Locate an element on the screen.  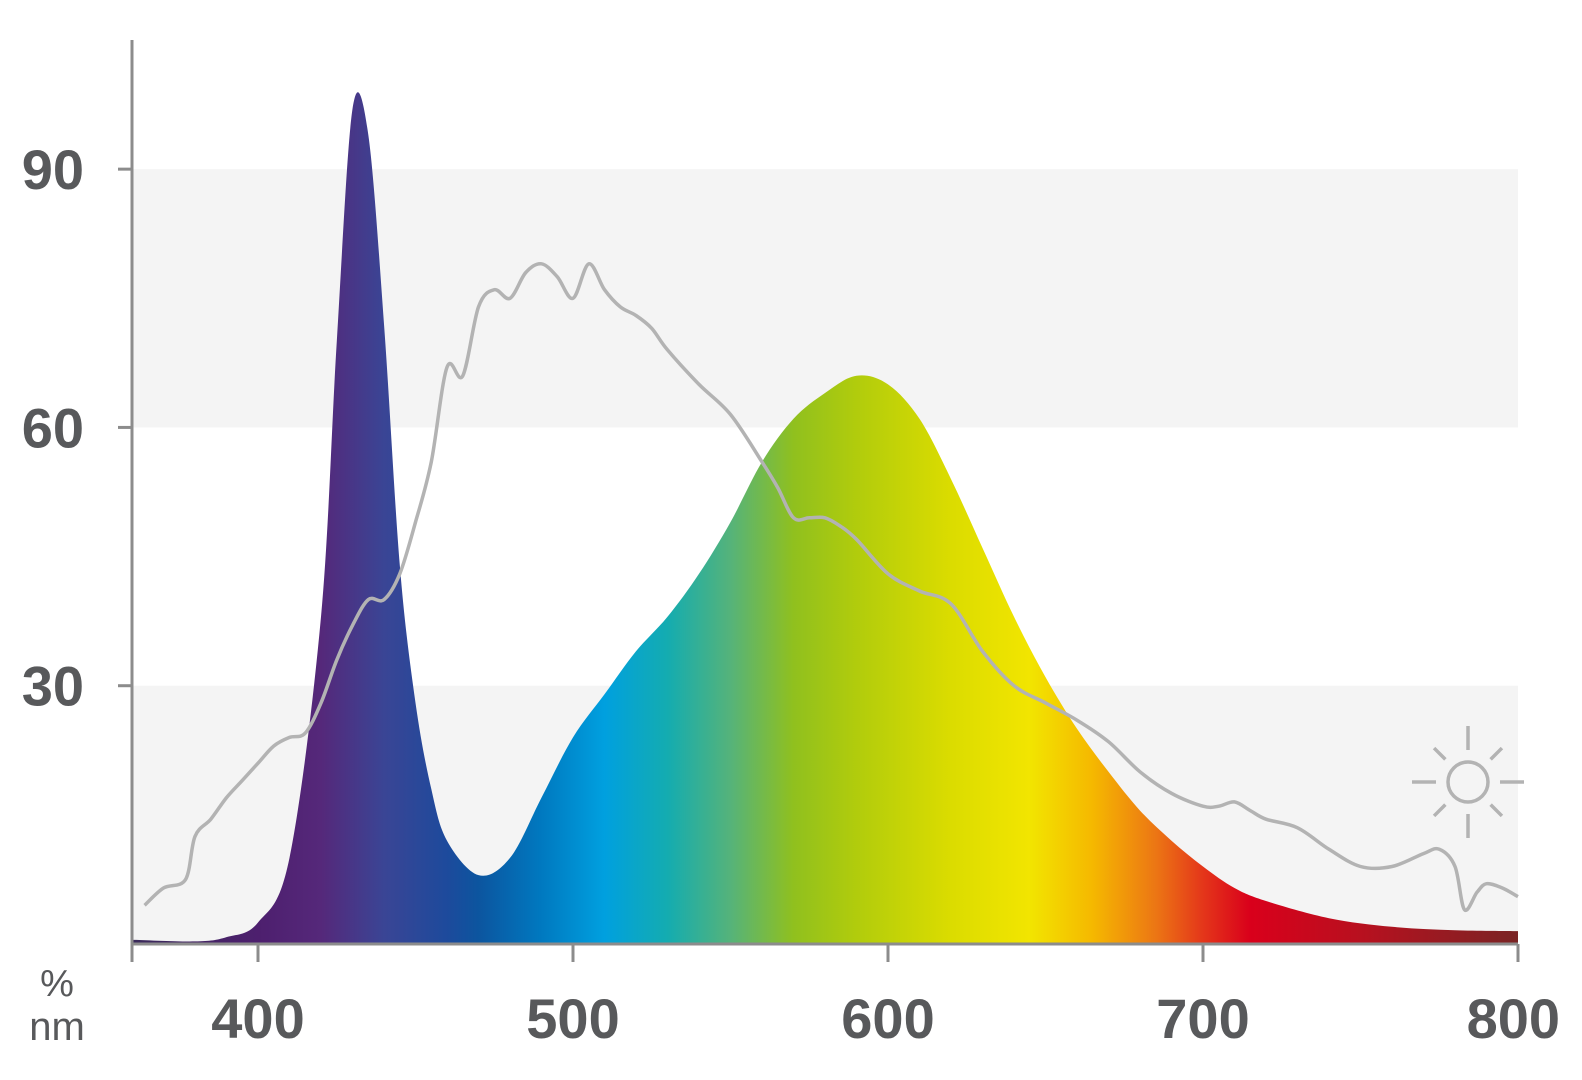
y-tick-label-90: 90 is located at coordinates (53, 169).